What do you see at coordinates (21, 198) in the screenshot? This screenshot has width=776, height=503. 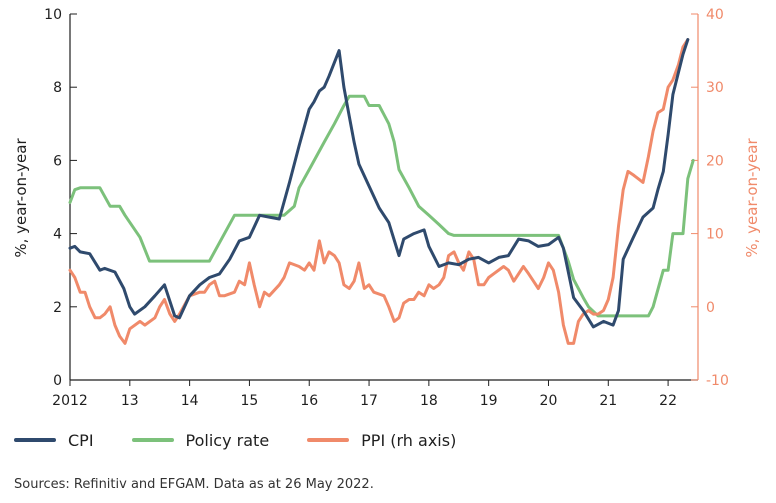 I see `y-axis-label-left: %, year-on-year` at bounding box center [21, 198].